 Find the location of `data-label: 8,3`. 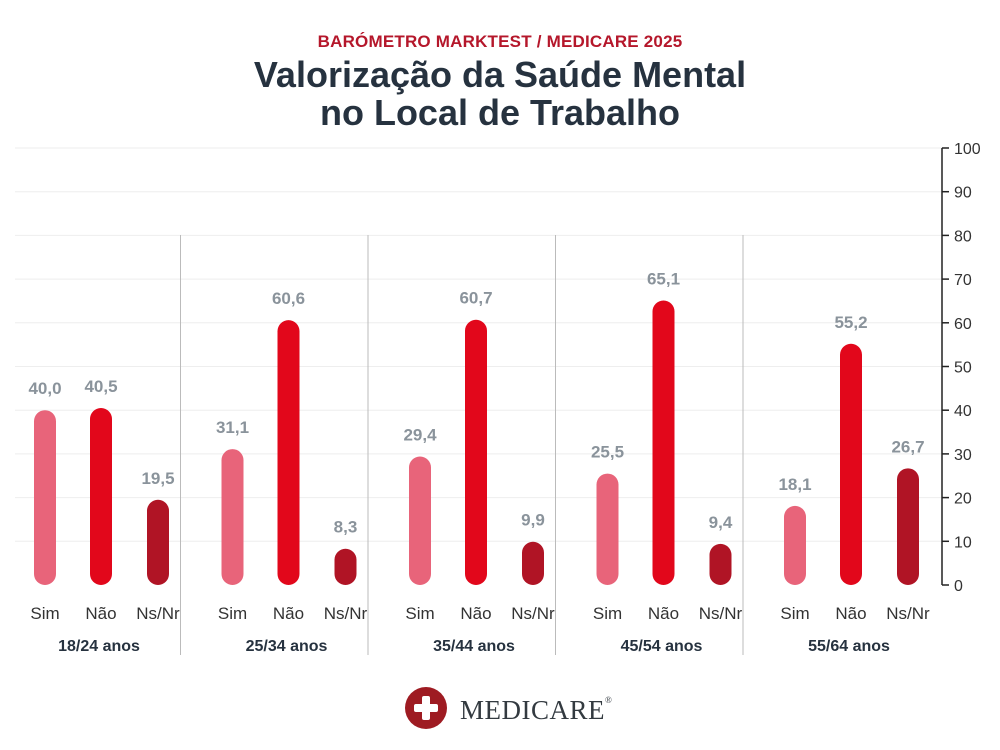

data-label: 8,3 is located at coordinates (346, 527).